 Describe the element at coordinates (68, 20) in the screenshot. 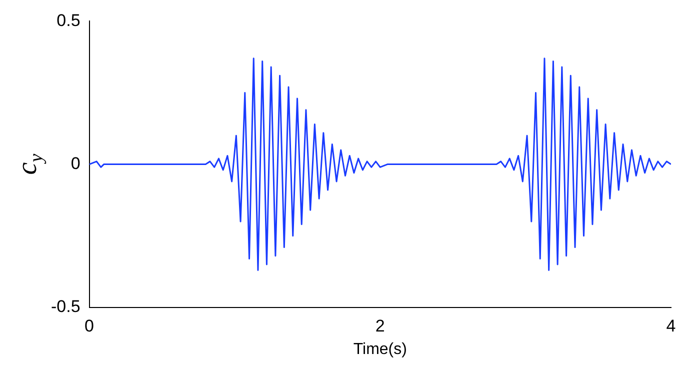

I see `y-tick-label: 0.5` at that location.